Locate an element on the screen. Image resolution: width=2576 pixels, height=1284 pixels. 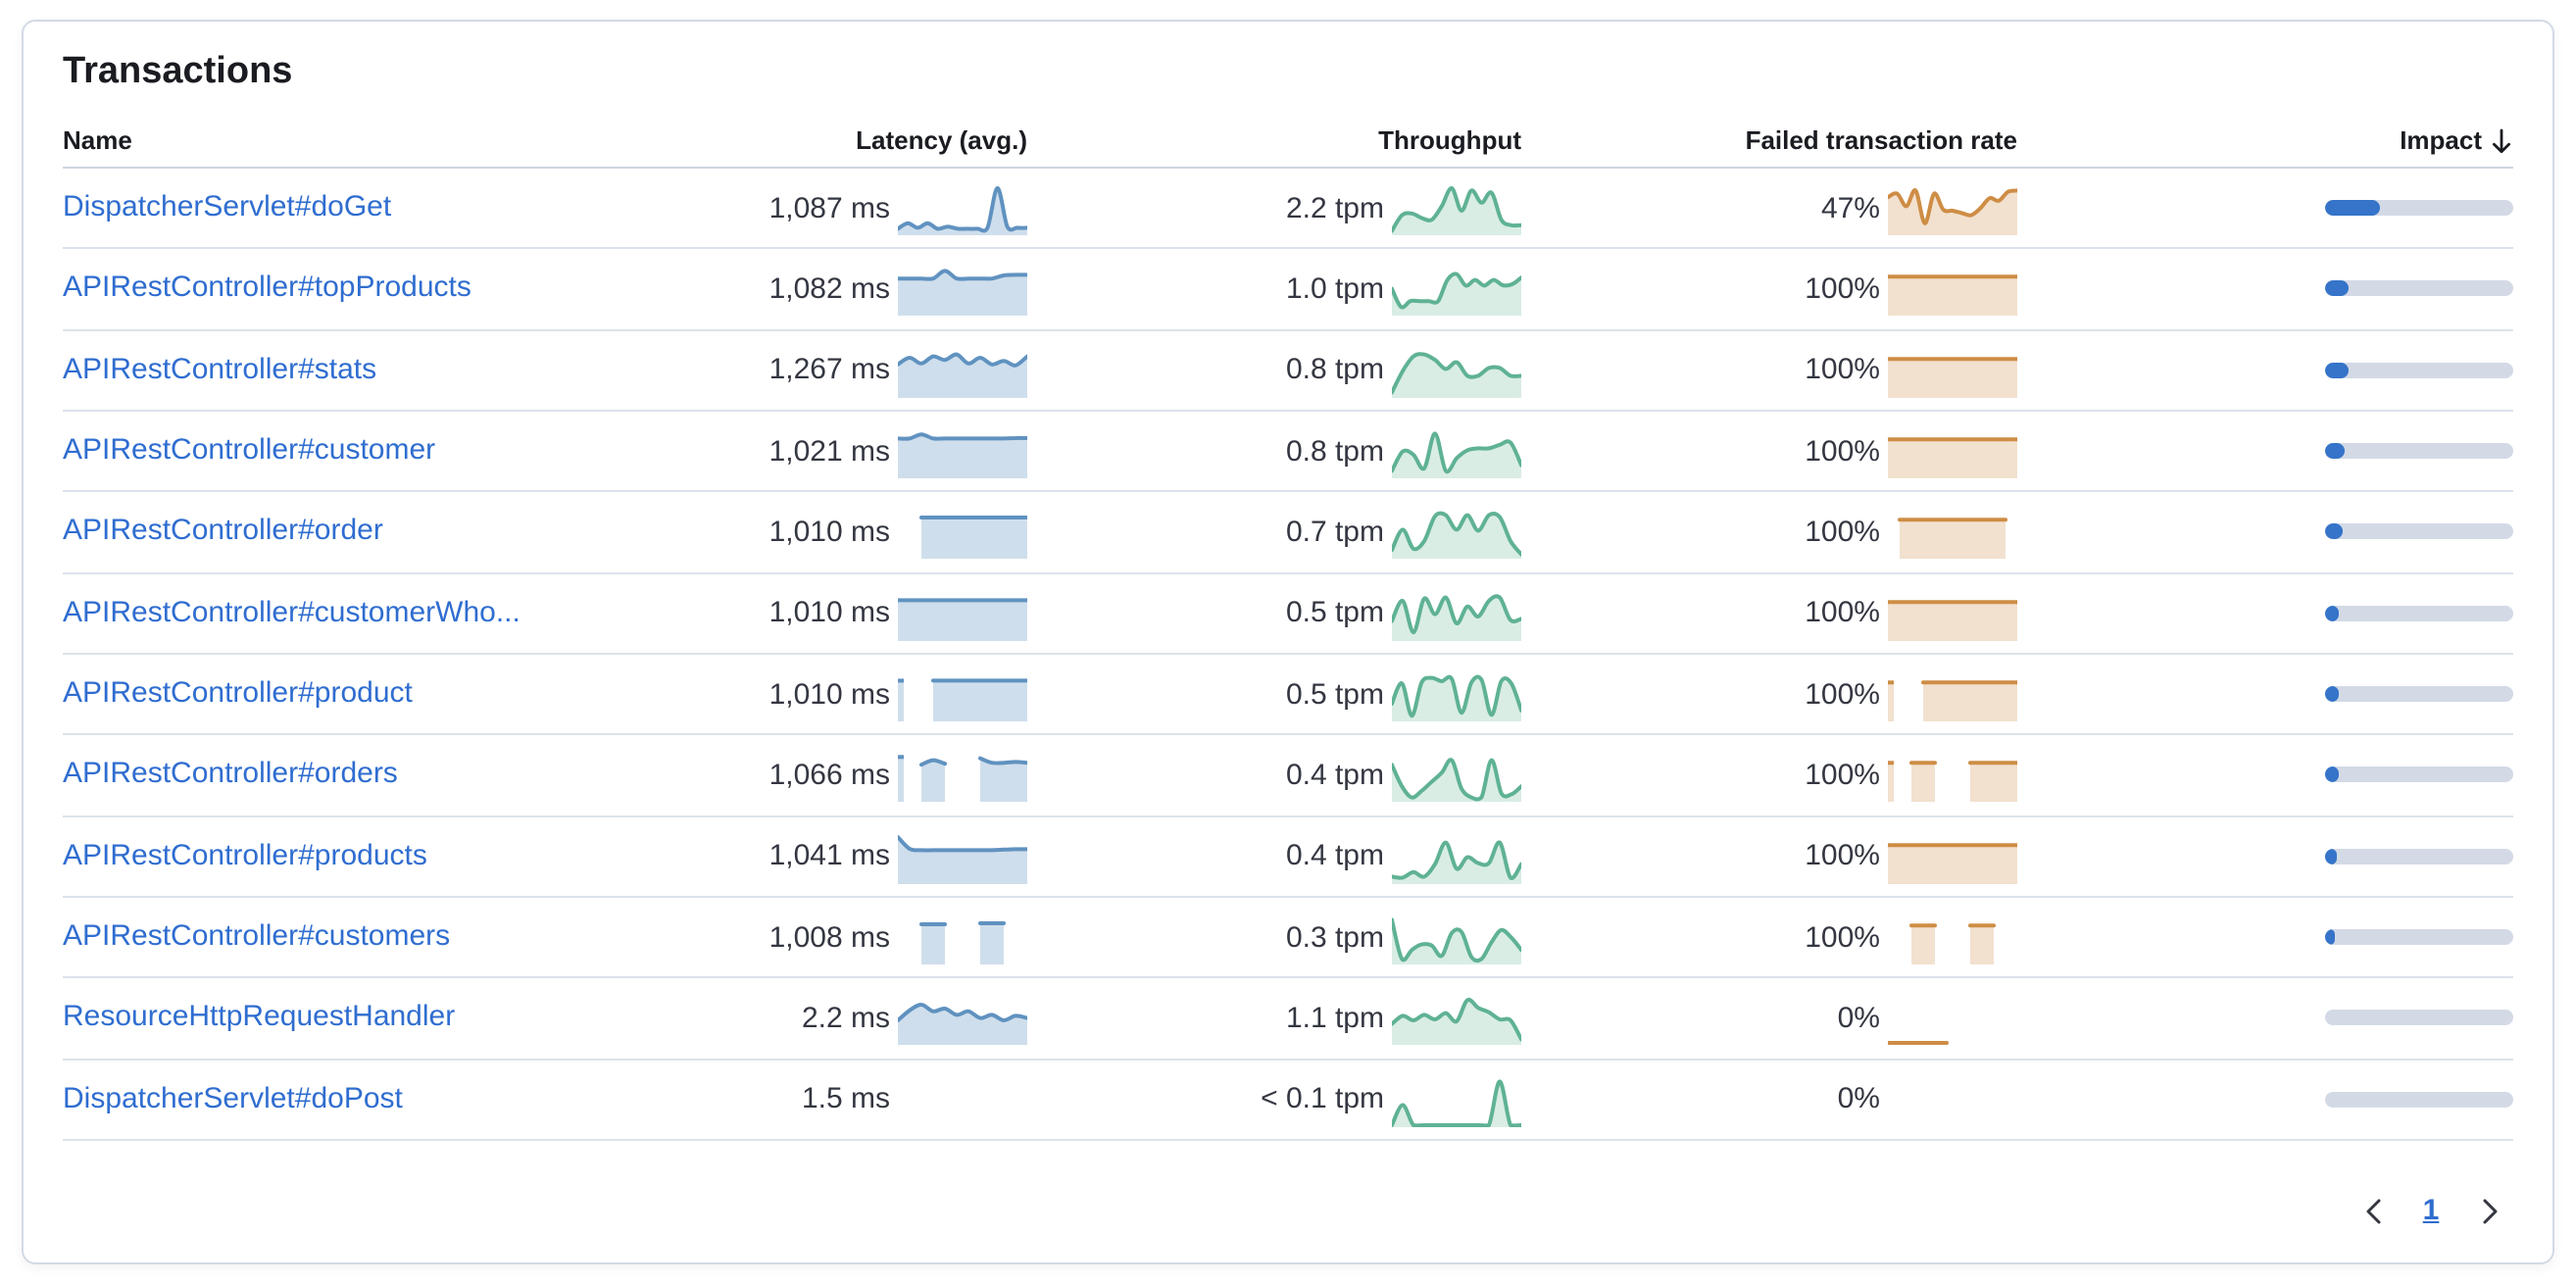
previous-page-button is located at coordinates (2372, 1211).